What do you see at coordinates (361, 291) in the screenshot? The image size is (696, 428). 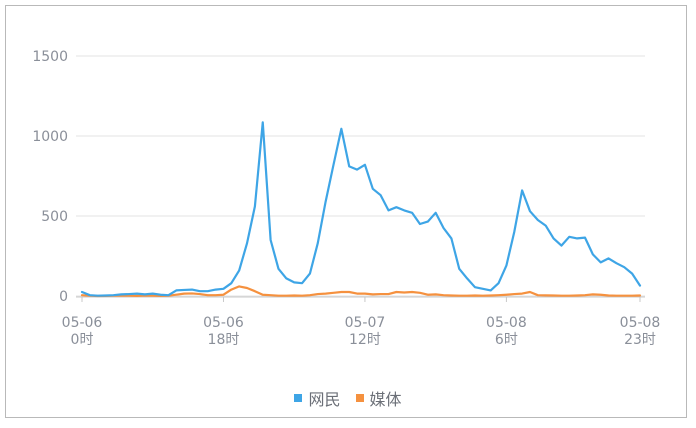 I see `series-line-media` at bounding box center [361, 291].